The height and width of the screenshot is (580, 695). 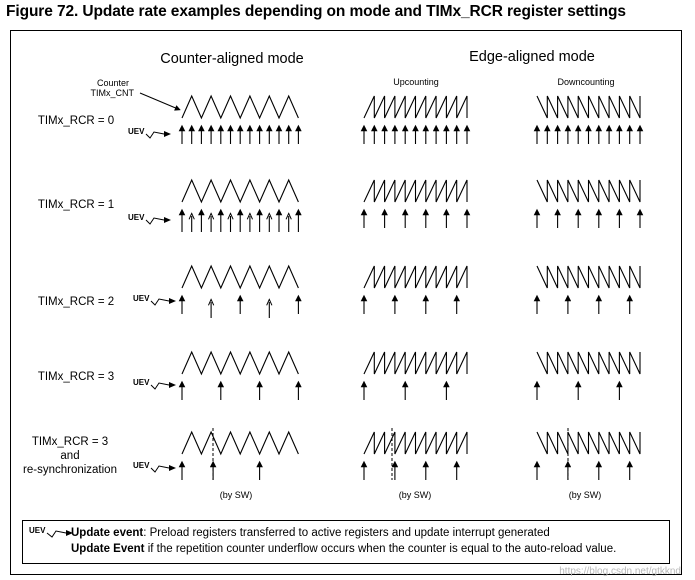 What do you see at coordinates (532, 57) in the screenshot?
I see `header-edge-aligned: Edge-aligned mode` at bounding box center [532, 57].